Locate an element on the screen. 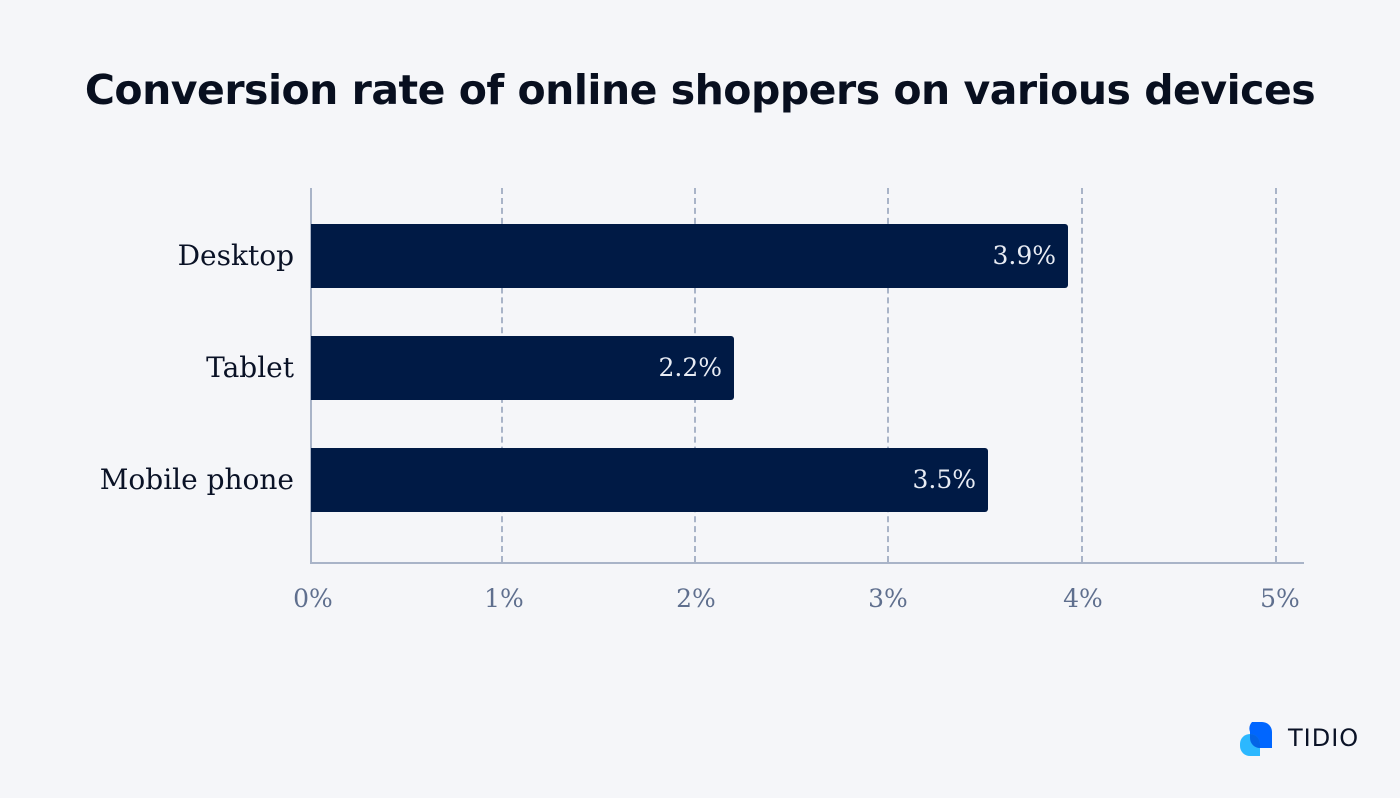 The height and width of the screenshot is (798, 1400). x-axis-line is located at coordinates (807, 563).